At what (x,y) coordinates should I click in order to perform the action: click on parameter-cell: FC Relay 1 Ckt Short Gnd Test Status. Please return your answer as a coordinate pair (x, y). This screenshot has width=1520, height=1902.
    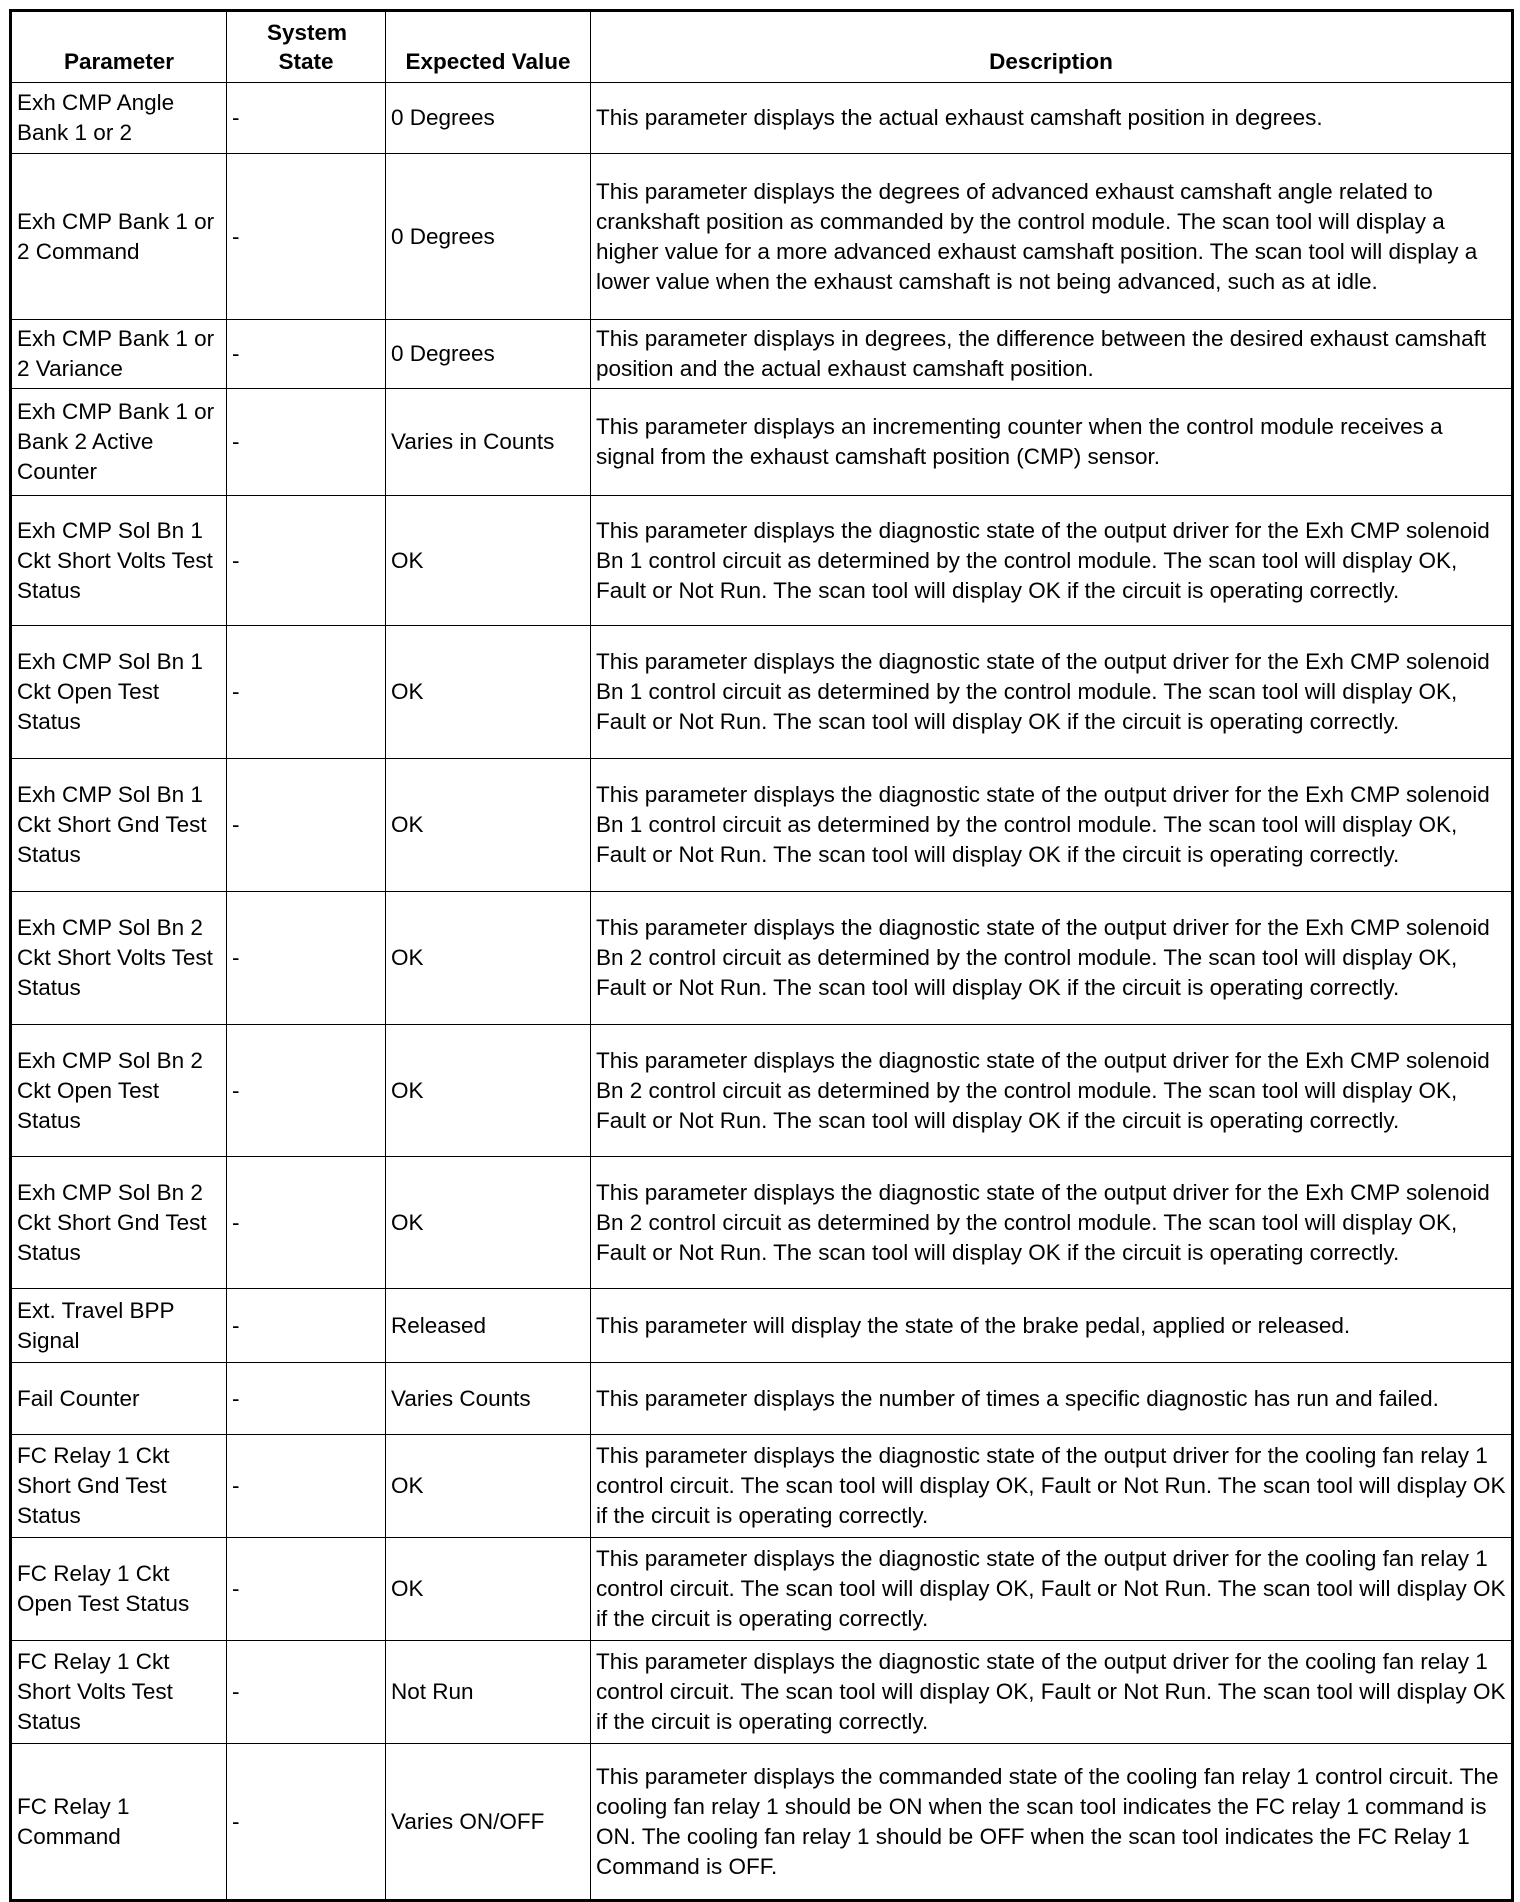
    Looking at the image, I should click on (118, 1486).